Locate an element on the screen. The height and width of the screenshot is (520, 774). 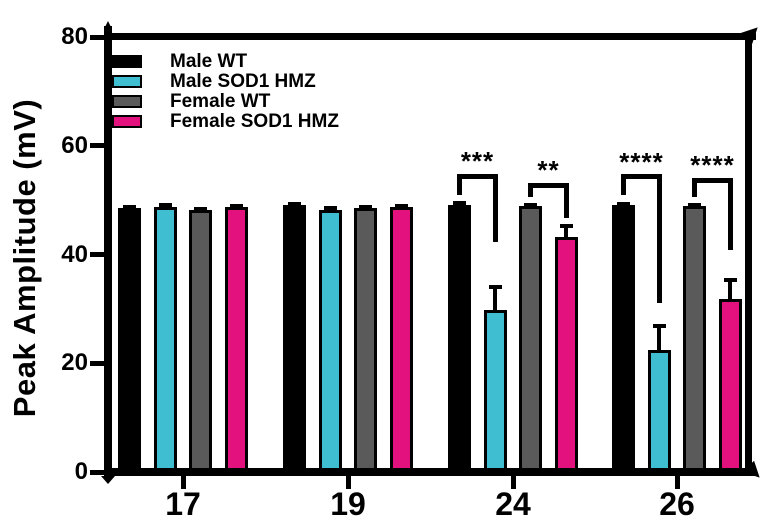
y-tick-label: 0 is located at coordinates (81, 471).